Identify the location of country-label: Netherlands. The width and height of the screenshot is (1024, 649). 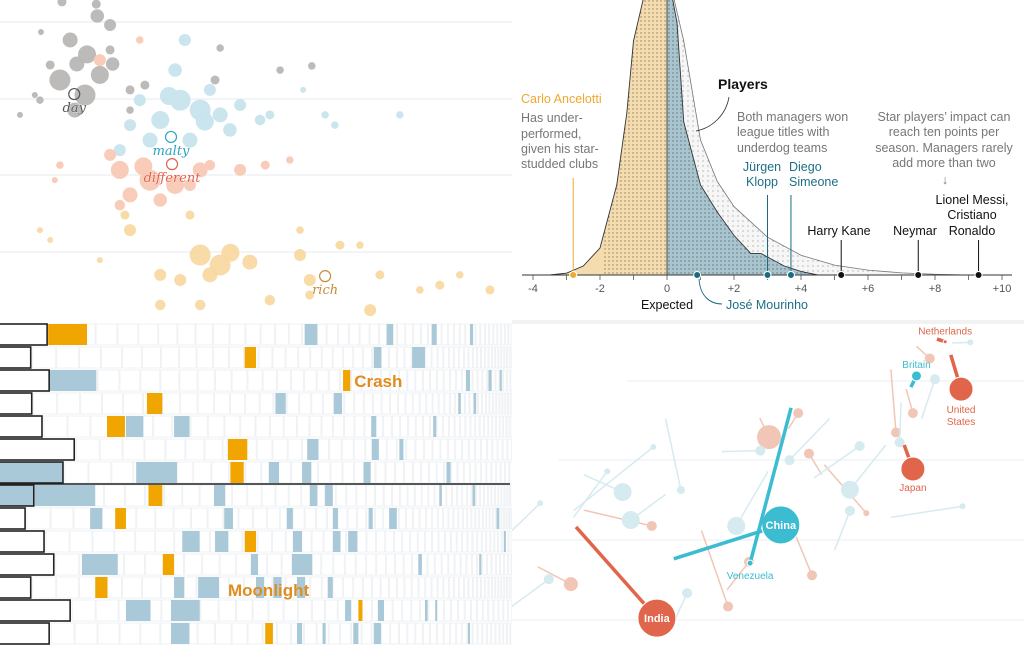
(945, 332).